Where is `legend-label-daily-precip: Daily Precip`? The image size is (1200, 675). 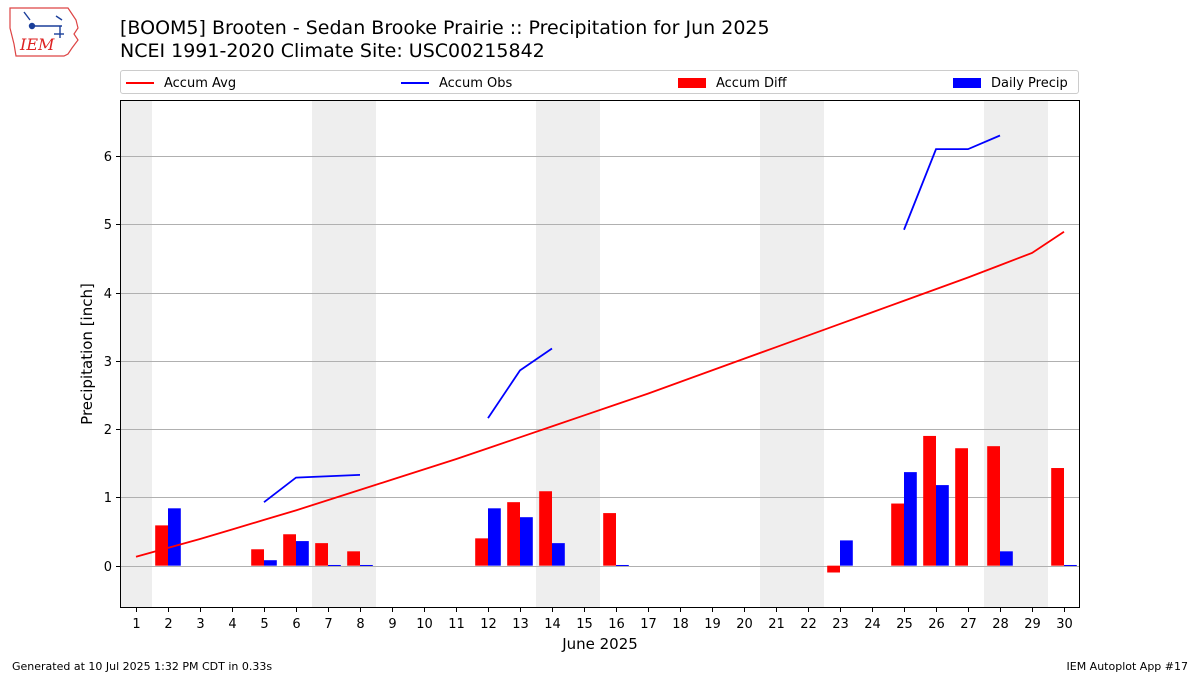
legend-label-daily-precip: Daily Precip is located at coordinates (1029, 83).